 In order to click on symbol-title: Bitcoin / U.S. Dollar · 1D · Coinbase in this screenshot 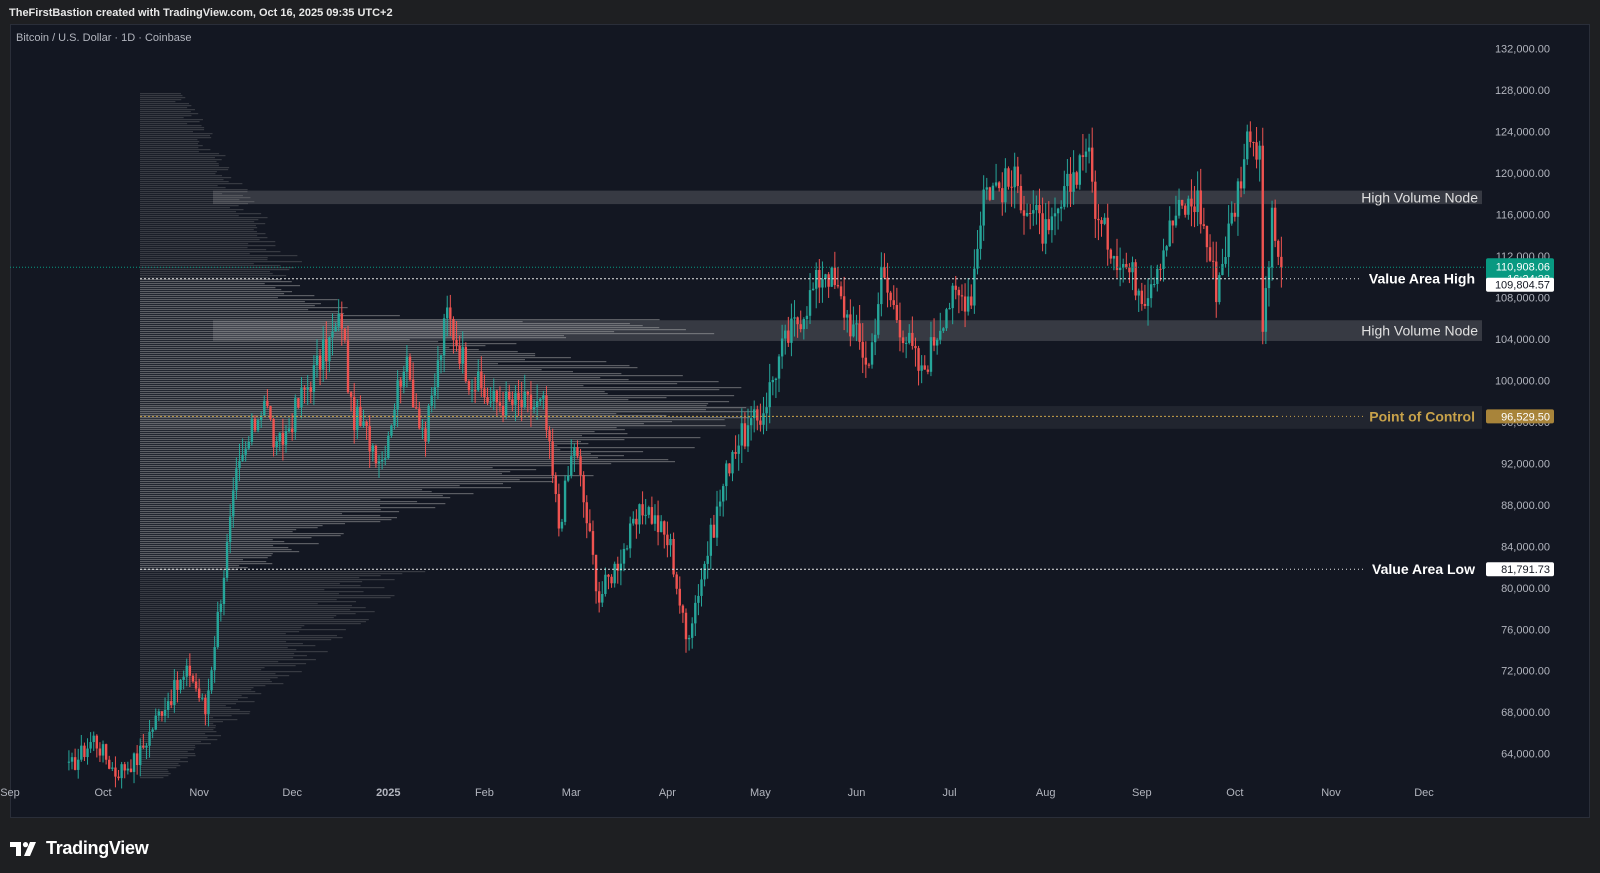, I will do `click(104, 38)`.